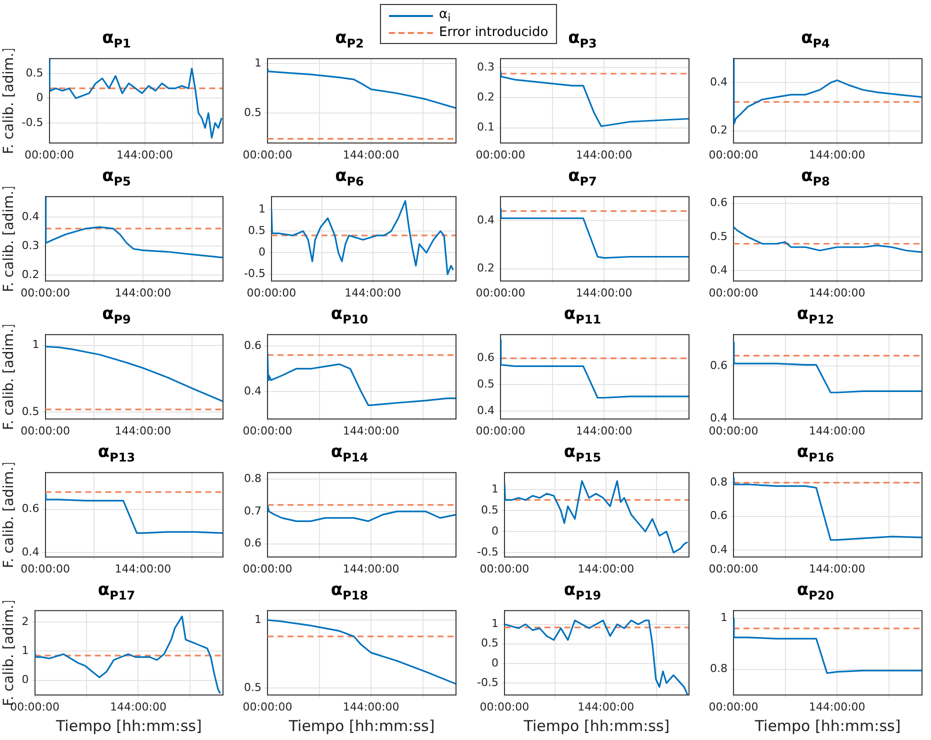 The image size is (931, 740). Describe the element at coordinates (582, 176) in the screenshot. I see `chart-title: α$_{P7}$` at that location.